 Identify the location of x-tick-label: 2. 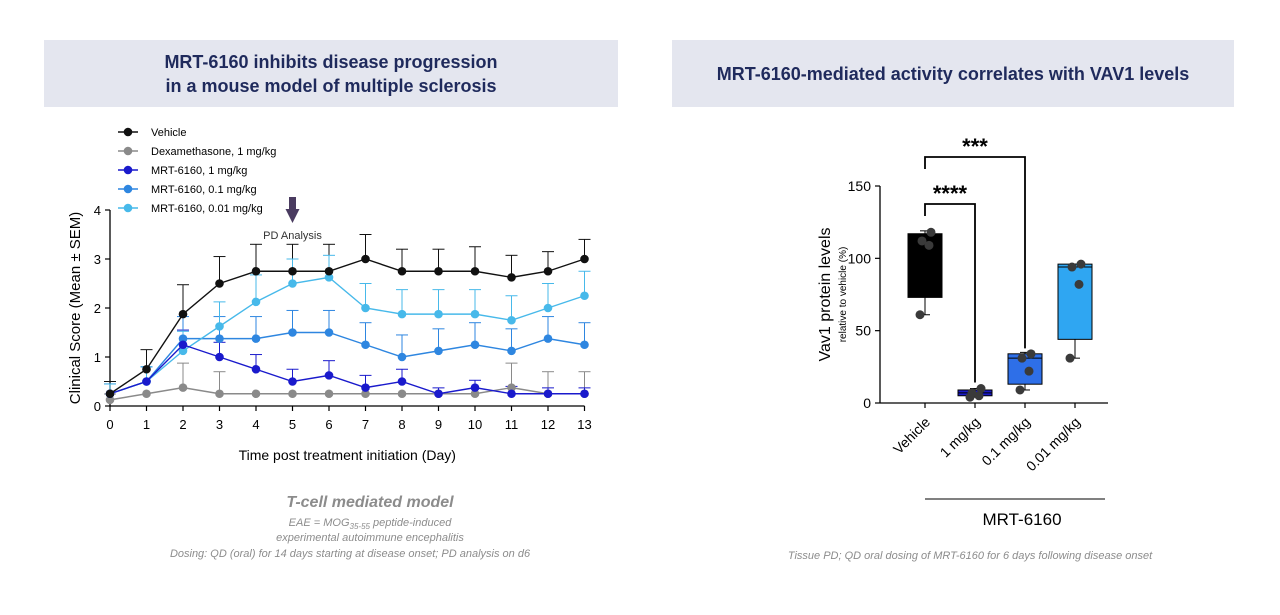
(182, 424).